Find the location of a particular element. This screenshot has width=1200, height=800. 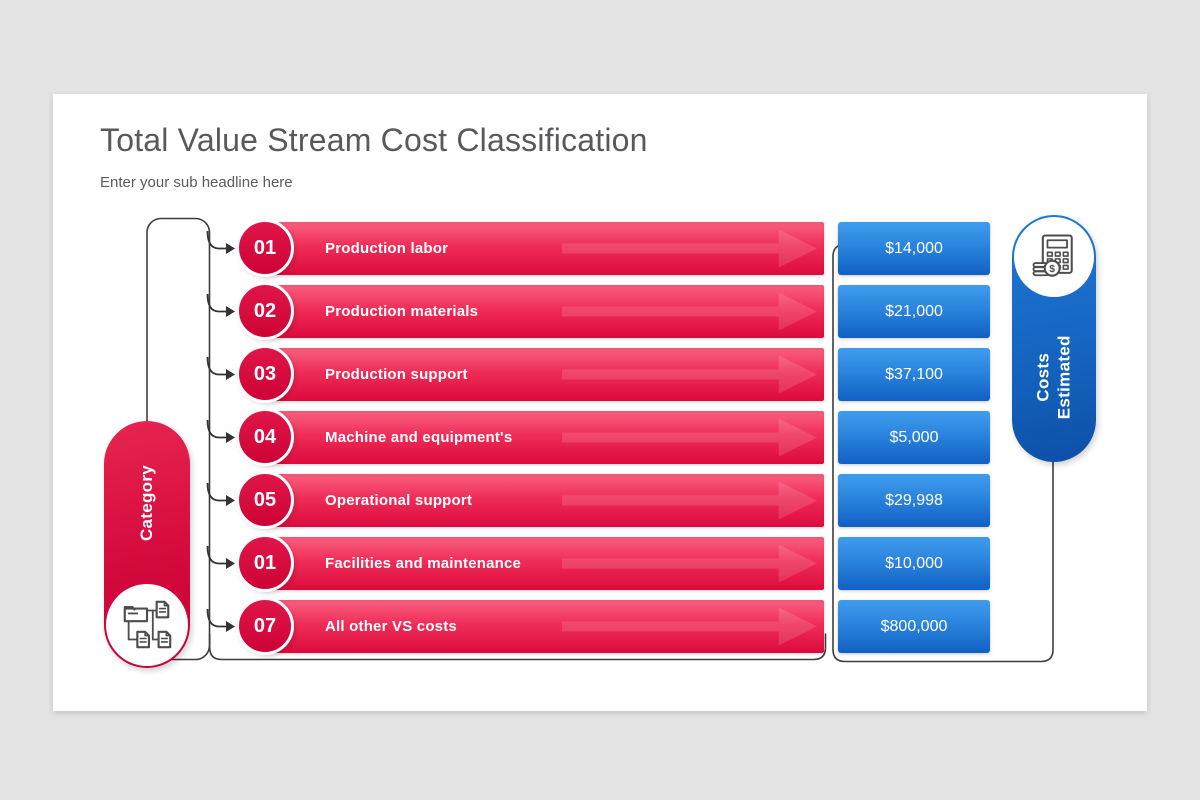

category-pill-icon-circle is located at coordinates (147, 625).